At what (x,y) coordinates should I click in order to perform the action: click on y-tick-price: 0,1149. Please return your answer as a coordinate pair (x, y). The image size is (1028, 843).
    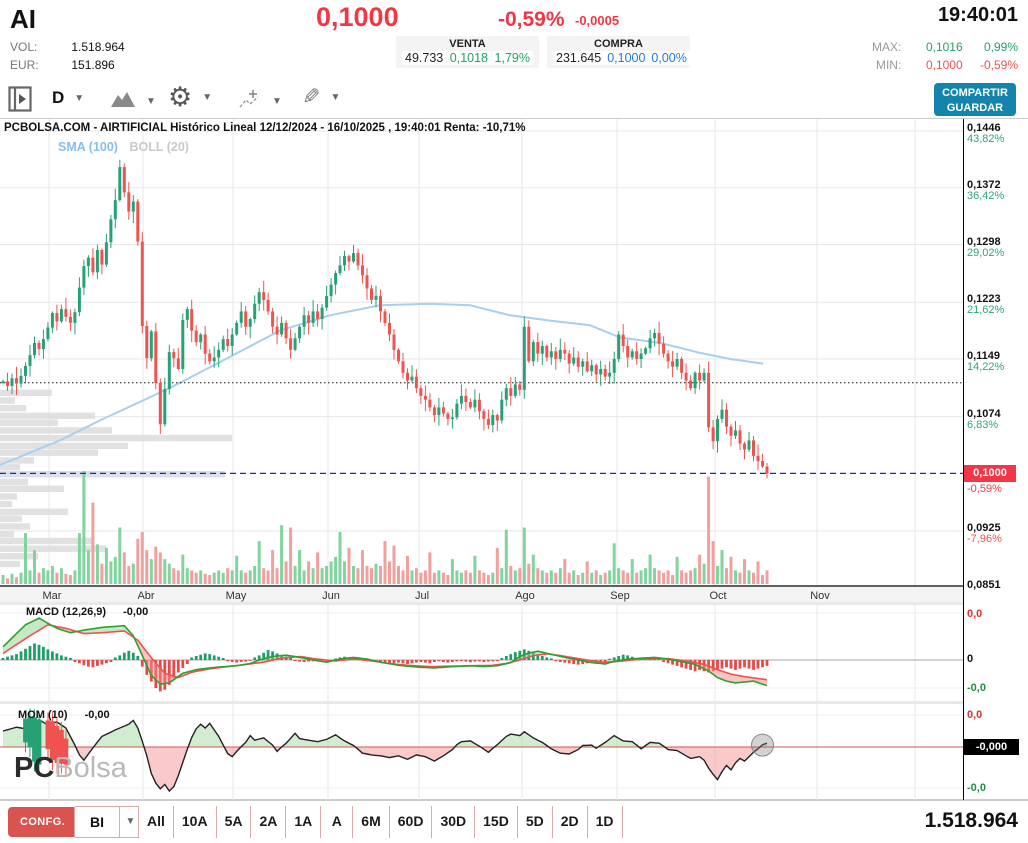
    Looking at the image, I should click on (984, 356).